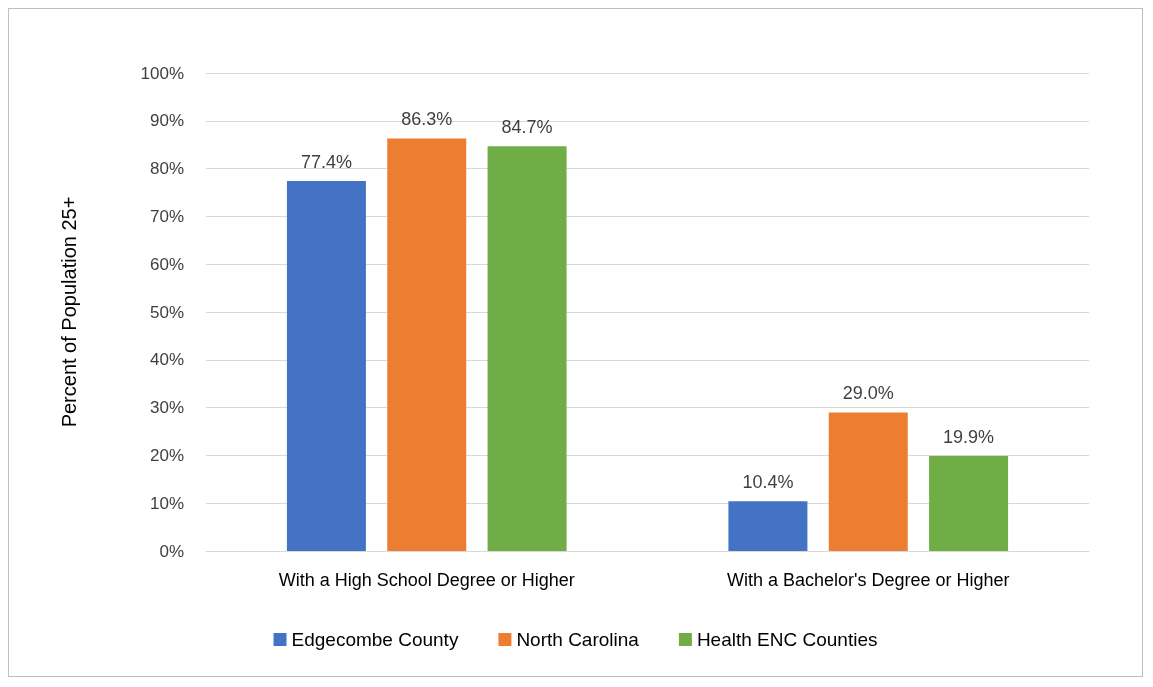 Image resolution: width=1153 pixels, height=687 pixels. What do you see at coordinates (868, 580) in the screenshot?
I see `x-tick-label: With a Bachelor's Degree or Higher` at bounding box center [868, 580].